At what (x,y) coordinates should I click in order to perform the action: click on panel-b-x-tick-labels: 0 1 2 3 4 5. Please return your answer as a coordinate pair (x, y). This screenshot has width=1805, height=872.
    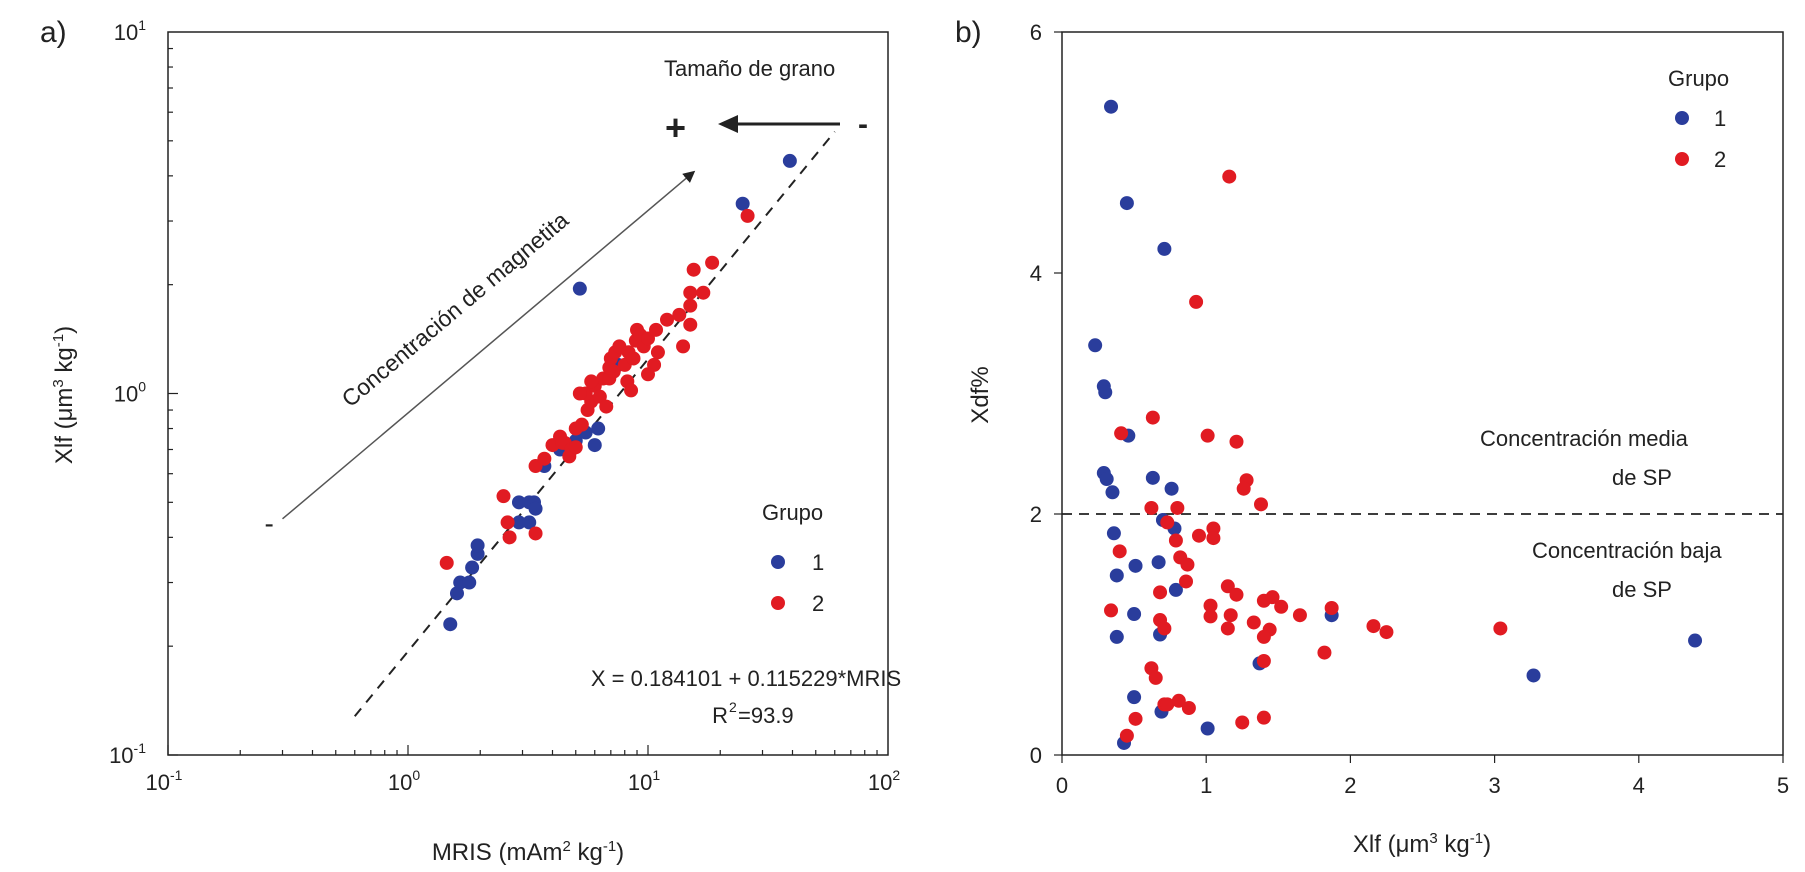
    Looking at the image, I should click on (1422, 785).